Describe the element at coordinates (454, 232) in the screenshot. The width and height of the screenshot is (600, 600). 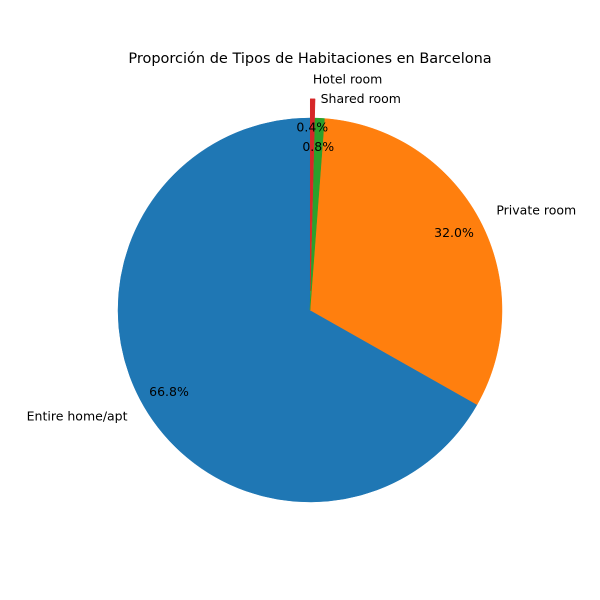
I see `pct-private-room: 32.0%` at that location.